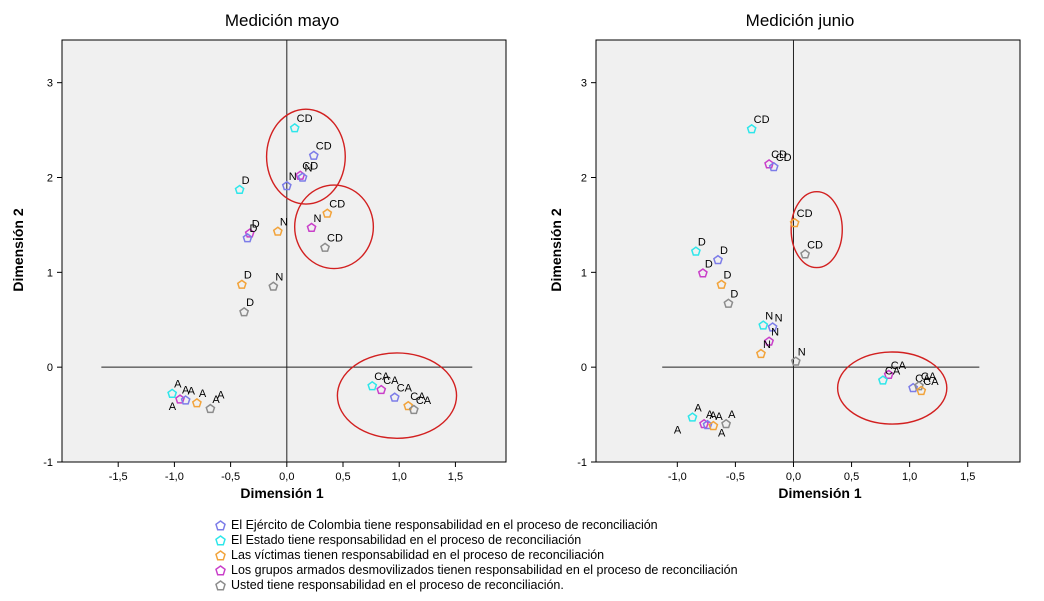  I want to click on pentagon-marker-icon, so click(220, 555).